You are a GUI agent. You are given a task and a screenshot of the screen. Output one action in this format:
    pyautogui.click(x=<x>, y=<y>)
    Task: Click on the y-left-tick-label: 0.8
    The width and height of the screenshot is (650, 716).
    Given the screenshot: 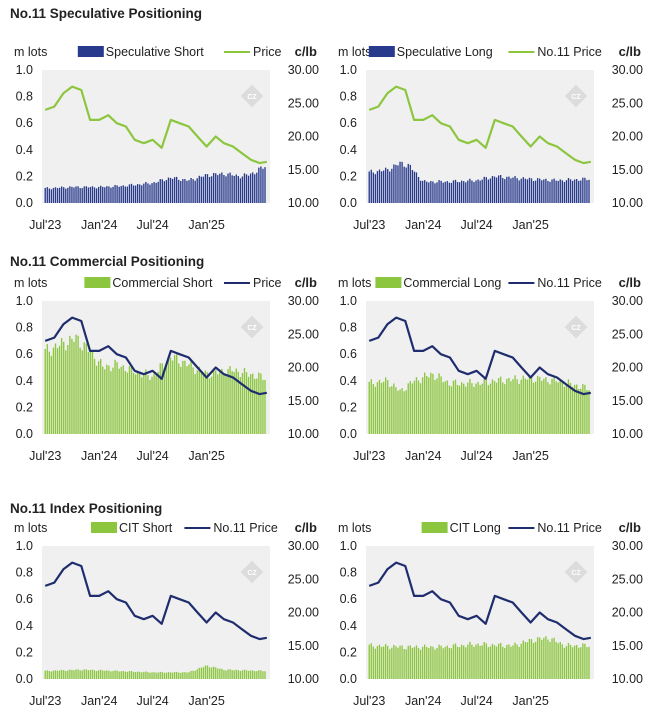 What is the action you would take?
    pyautogui.click(x=348, y=328)
    